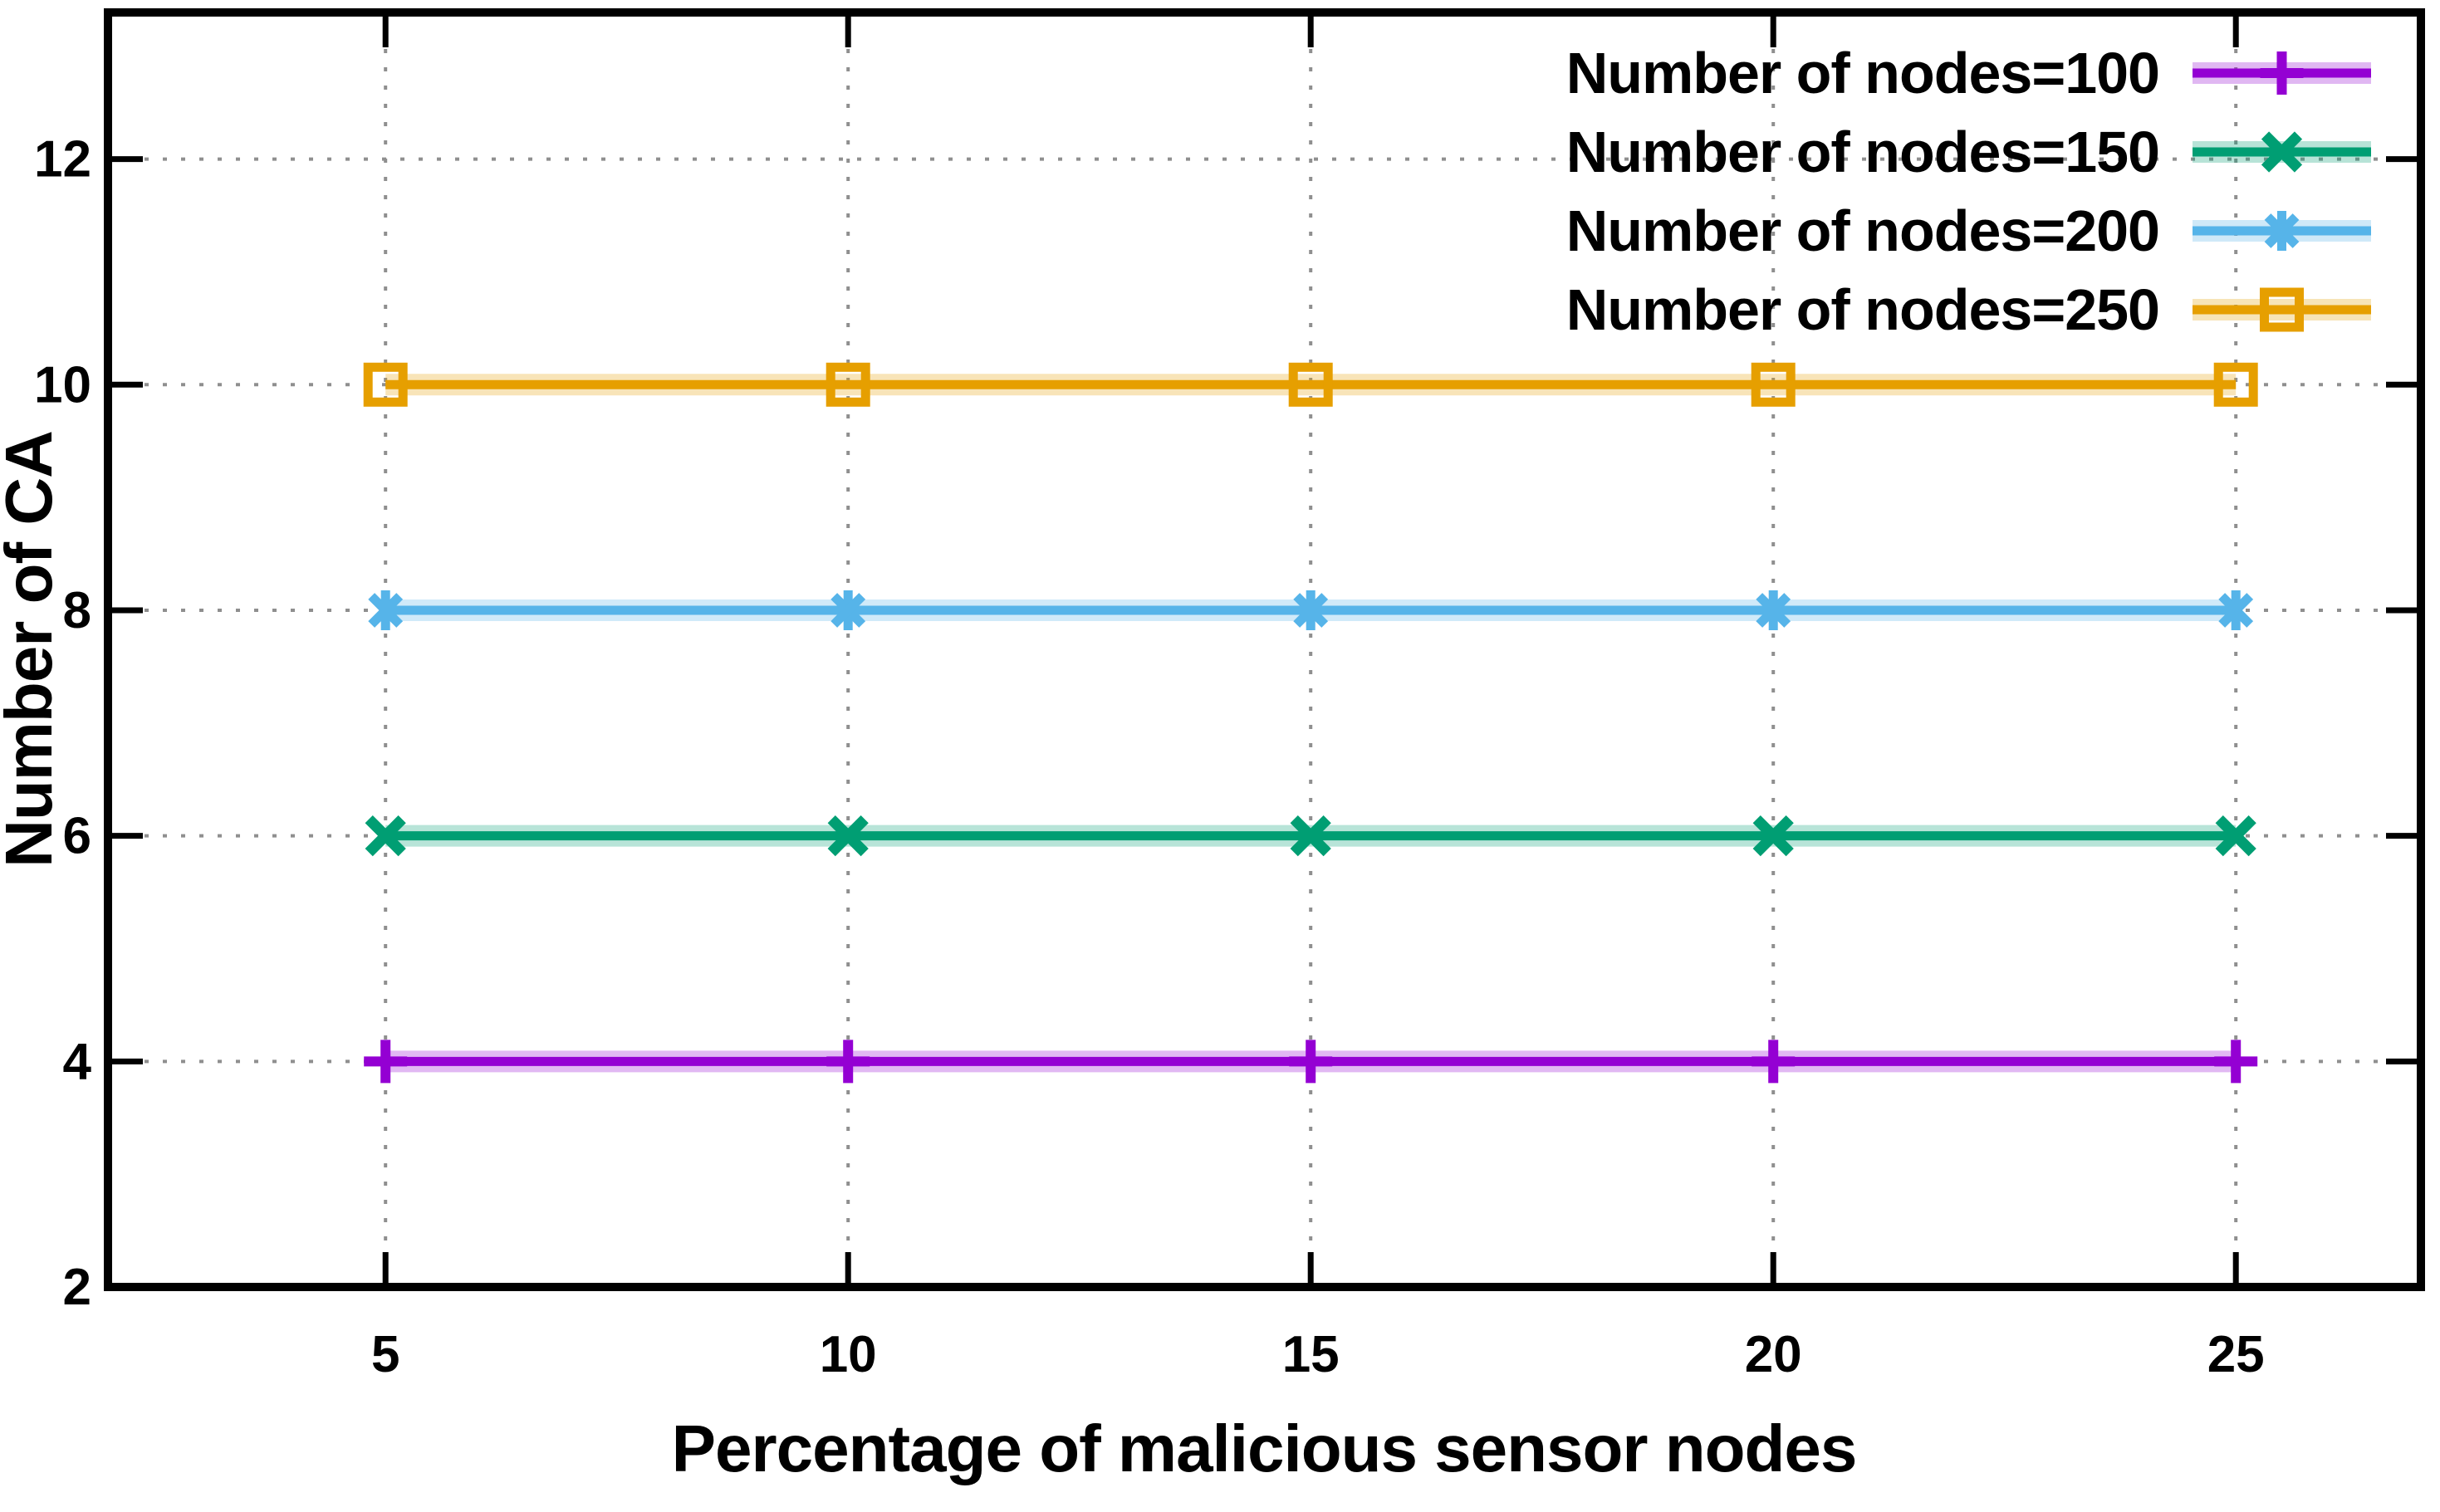 This screenshot has width=2440, height=1512. What do you see at coordinates (33, 649) in the screenshot?
I see `y-axis-title: Number of CA` at bounding box center [33, 649].